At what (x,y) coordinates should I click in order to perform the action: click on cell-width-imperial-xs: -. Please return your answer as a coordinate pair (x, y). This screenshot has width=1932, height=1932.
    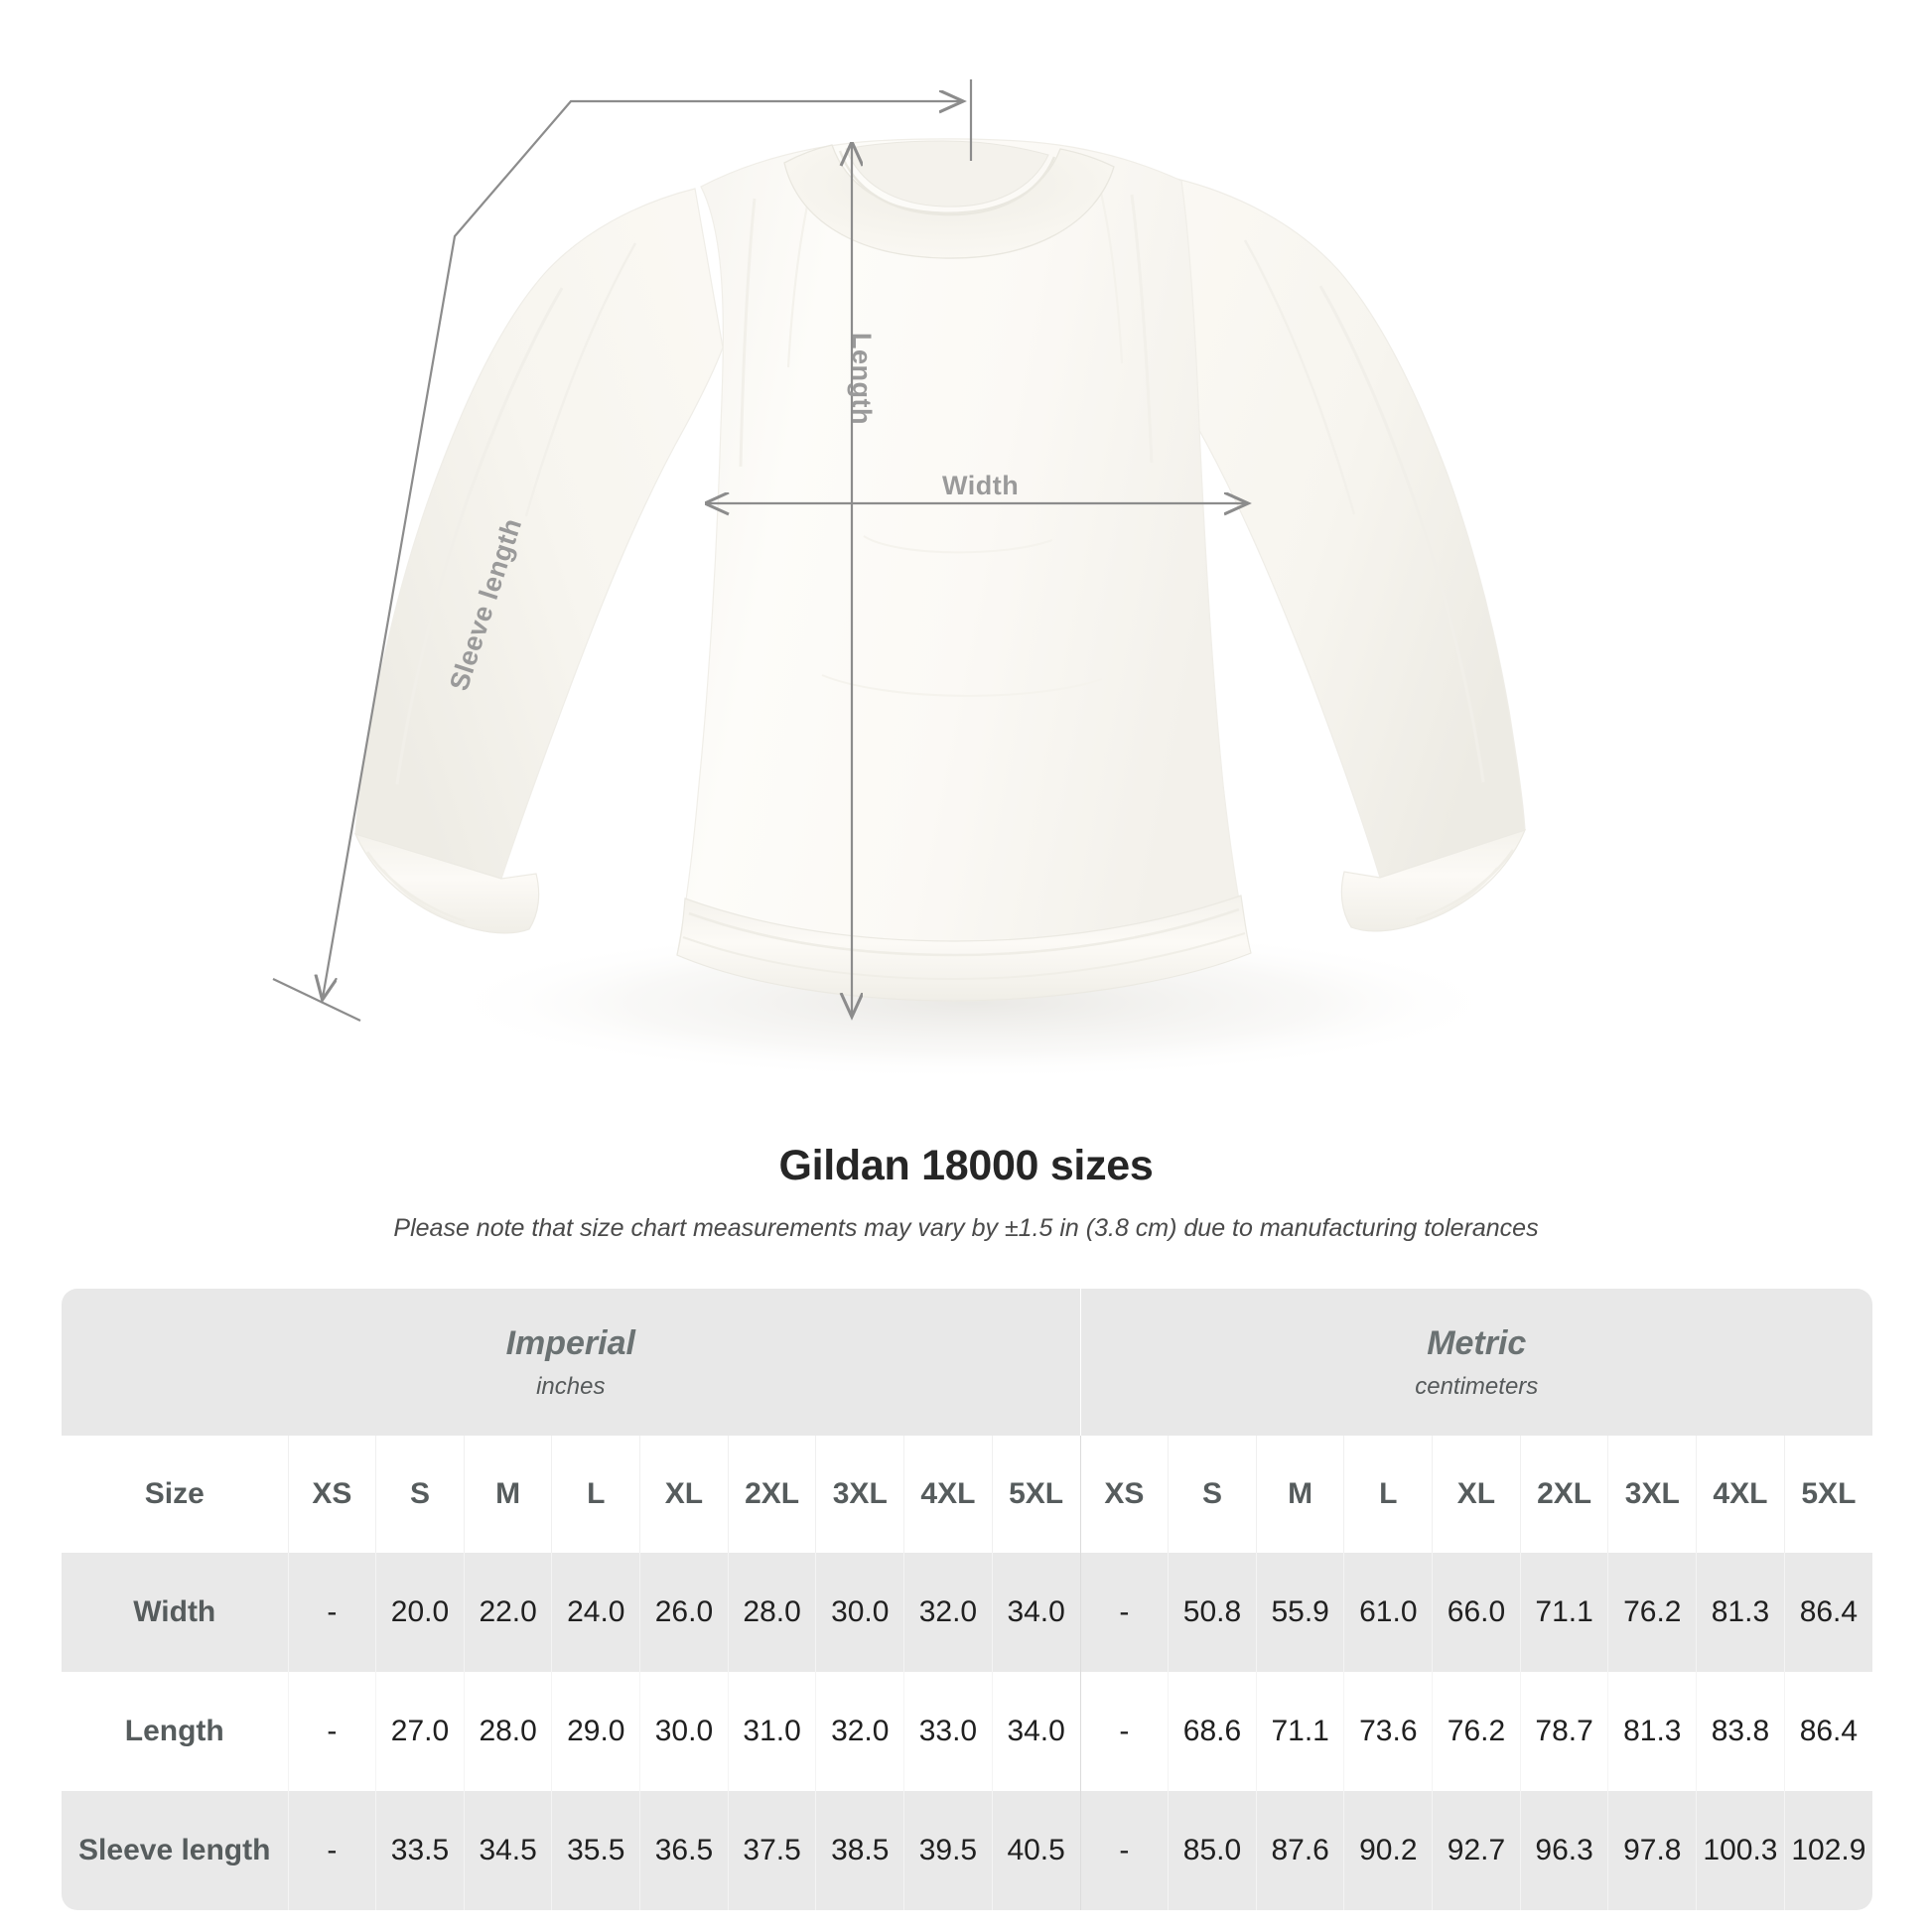
    Looking at the image, I should click on (332, 1613).